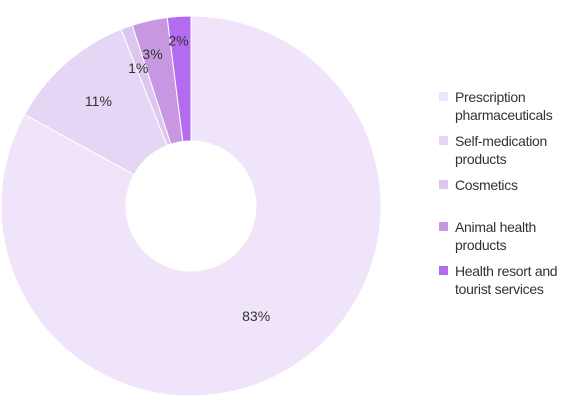 Image resolution: width=570 pixels, height=399 pixels. Describe the element at coordinates (486, 185) in the screenshot. I see `legend-label-cosmetics: Cosmetics` at that location.